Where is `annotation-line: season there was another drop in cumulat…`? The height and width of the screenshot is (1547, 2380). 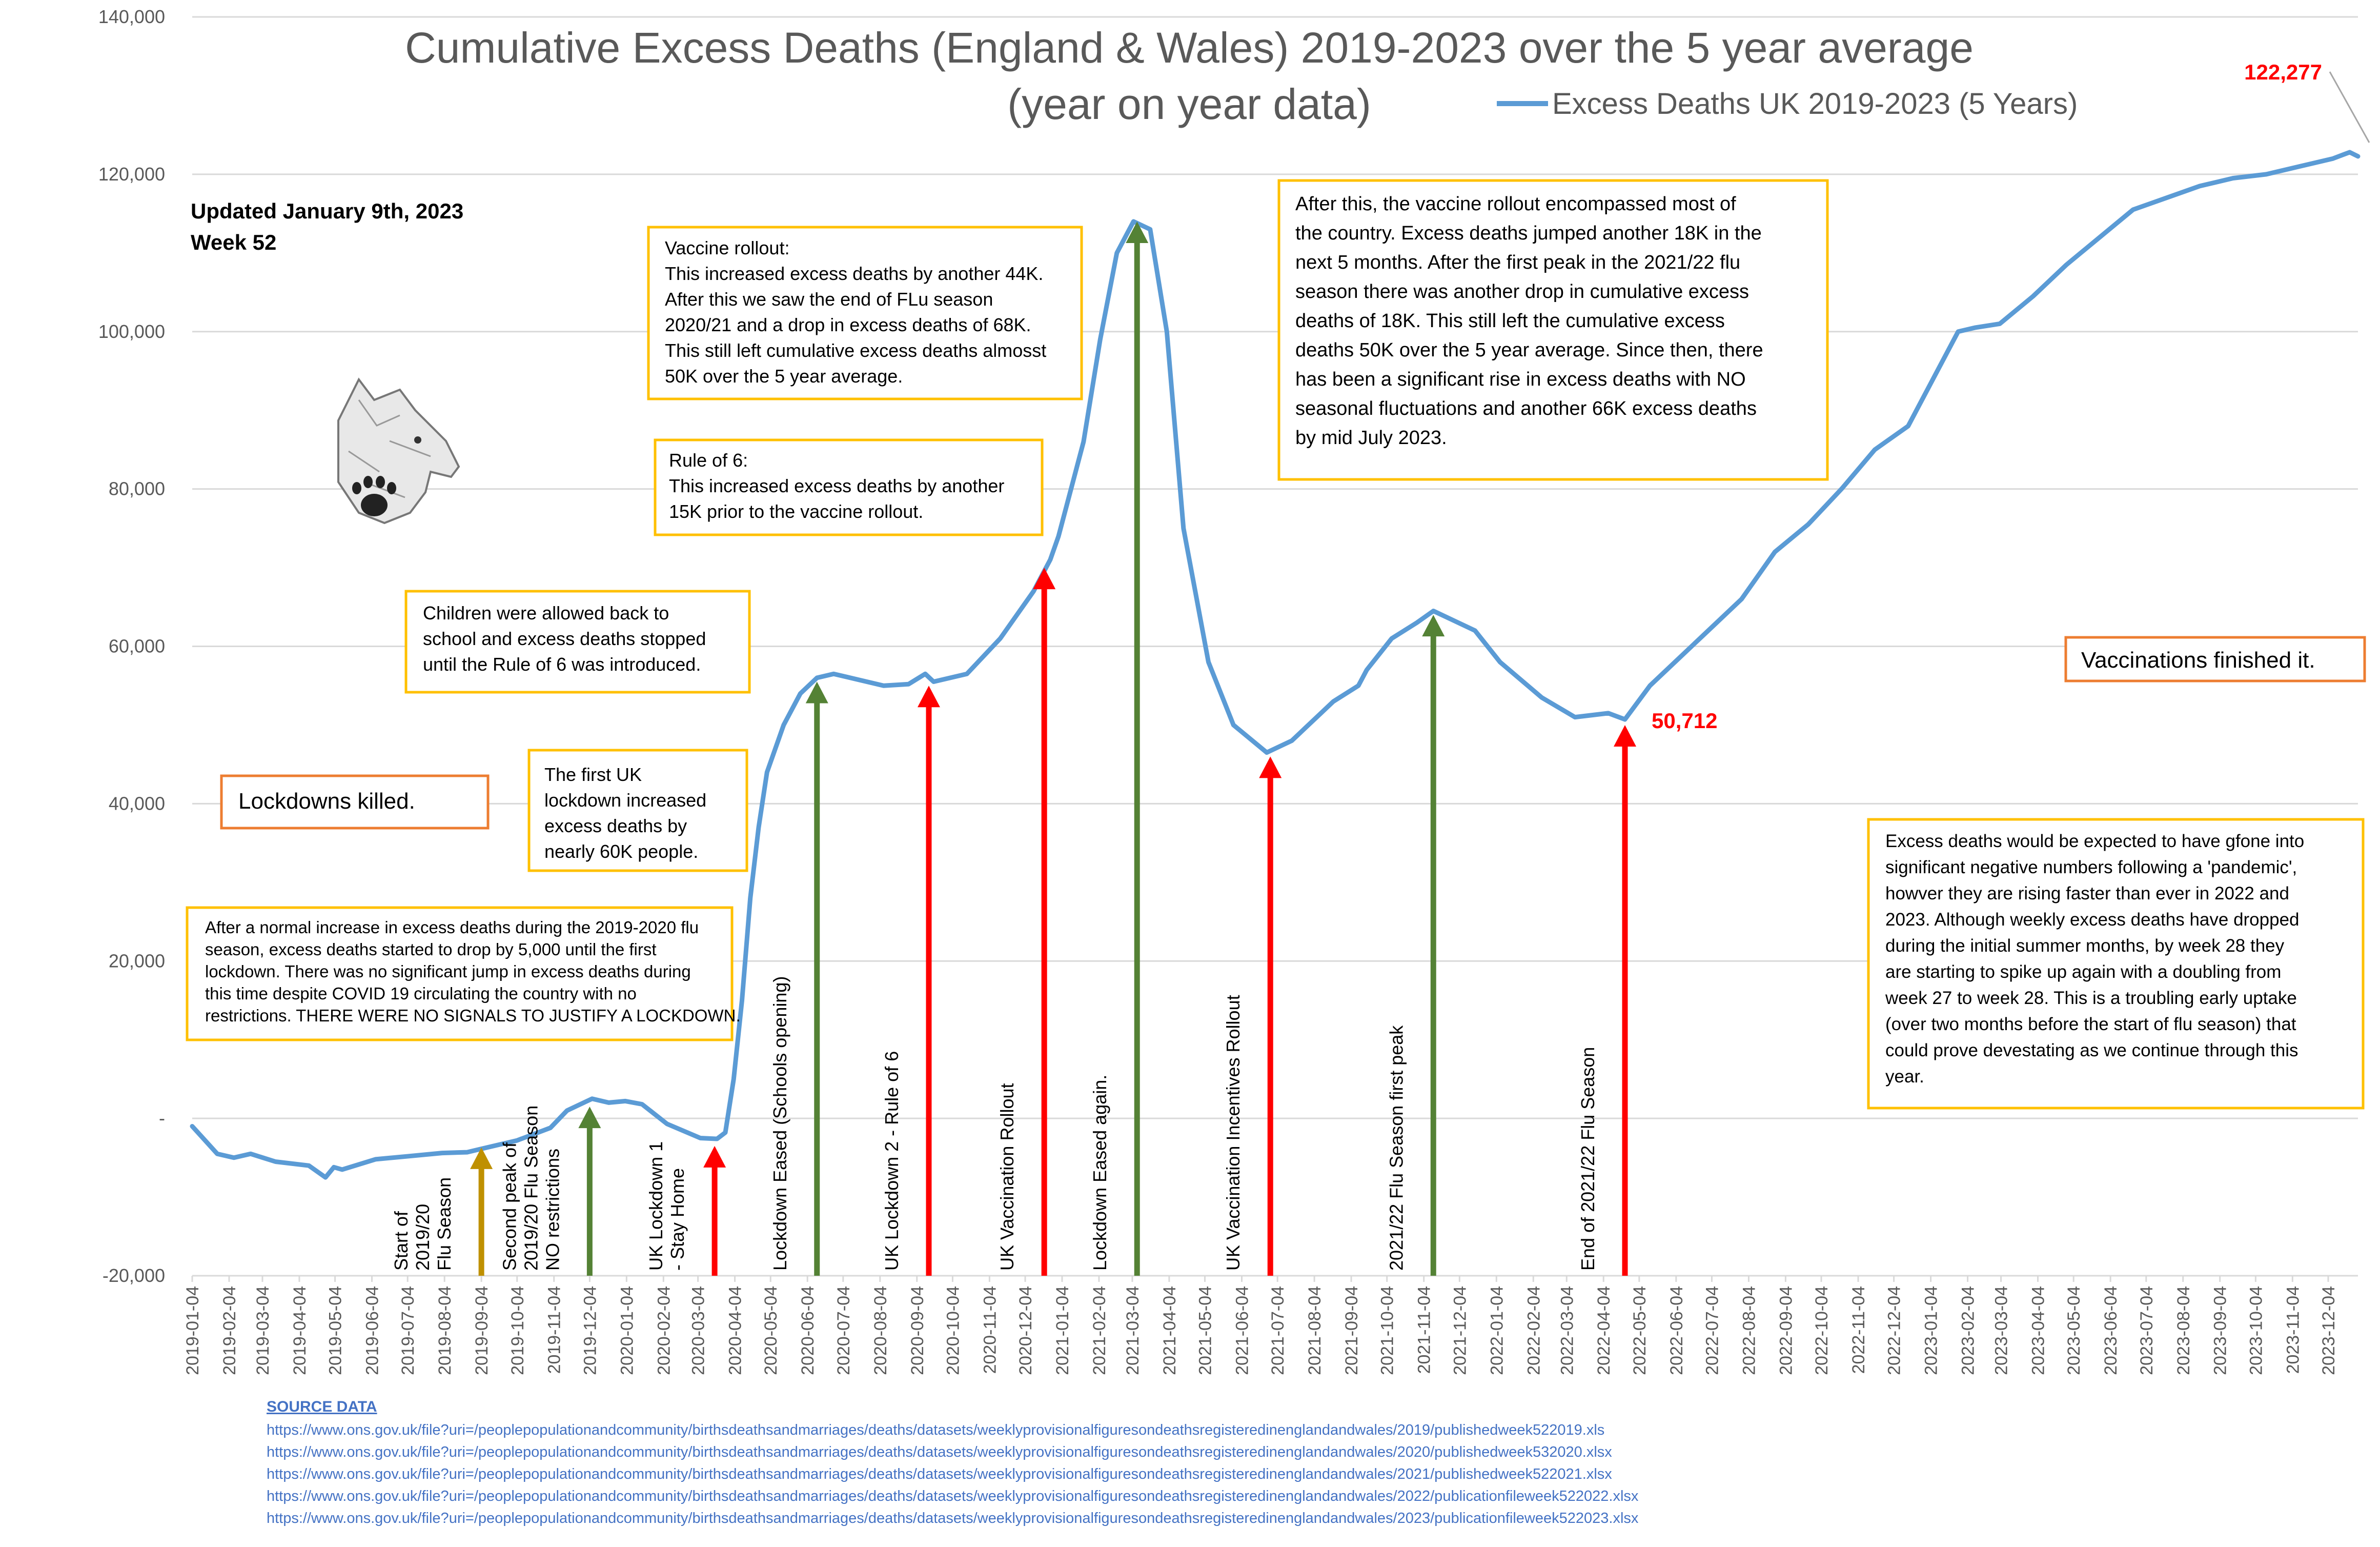 annotation-line: season there was another drop in cumulat… is located at coordinates (1522, 292).